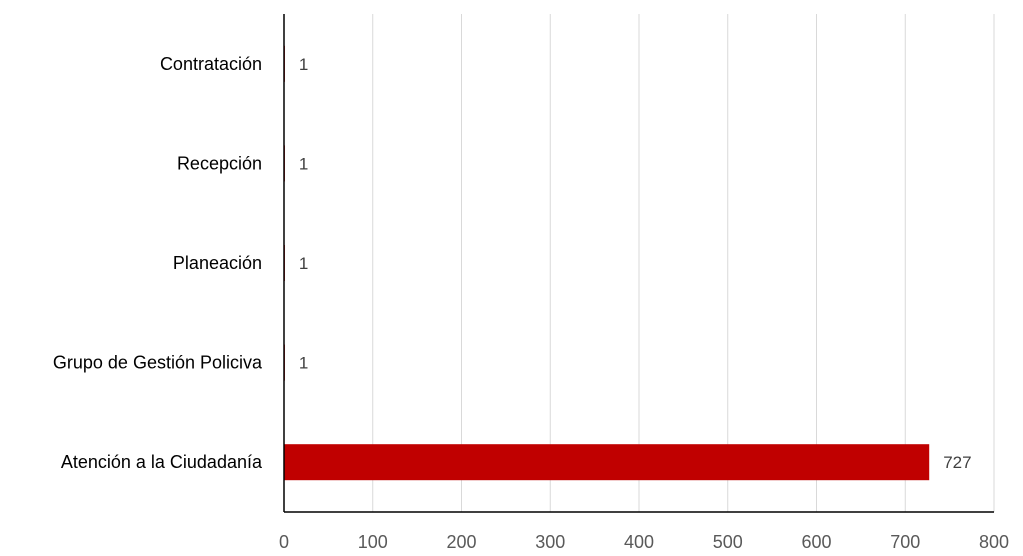 The height and width of the screenshot is (556, 1023). What do you see at coordinates (219, 163) in the screenshot?
I see `category-label: Recepción` at bounding box center [219, 163].